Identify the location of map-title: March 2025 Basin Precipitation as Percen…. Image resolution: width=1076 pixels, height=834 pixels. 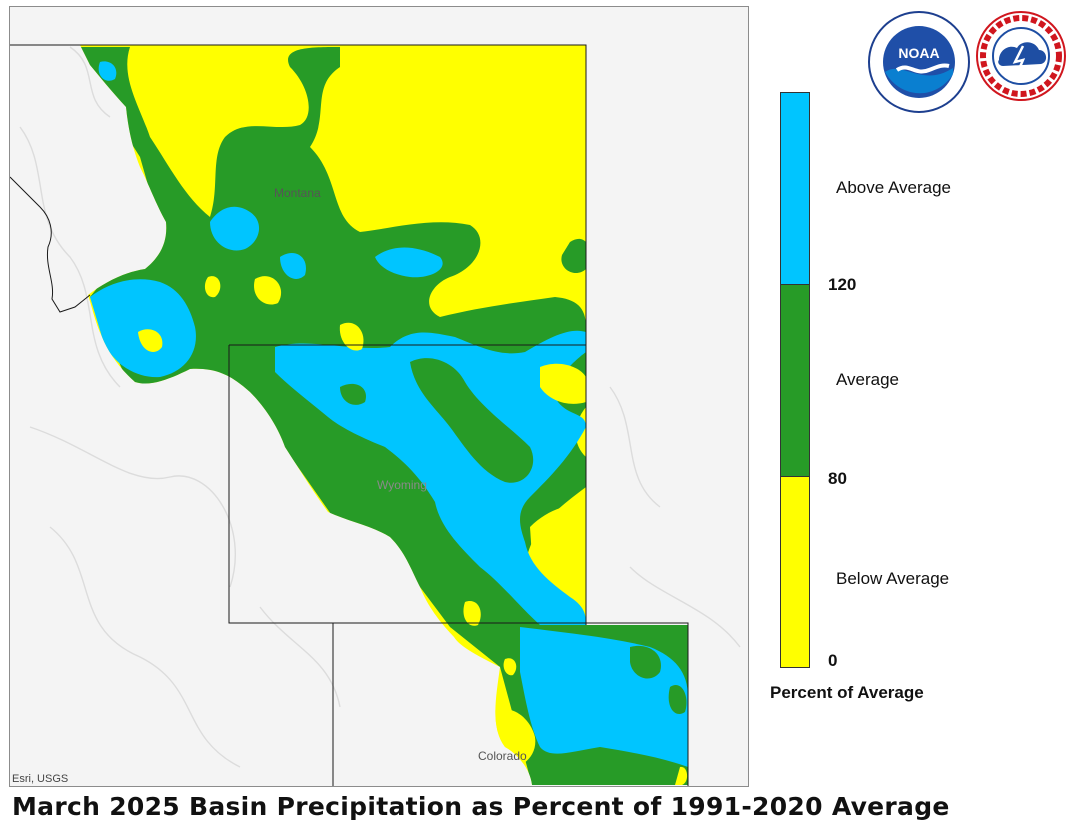
(481, 806).